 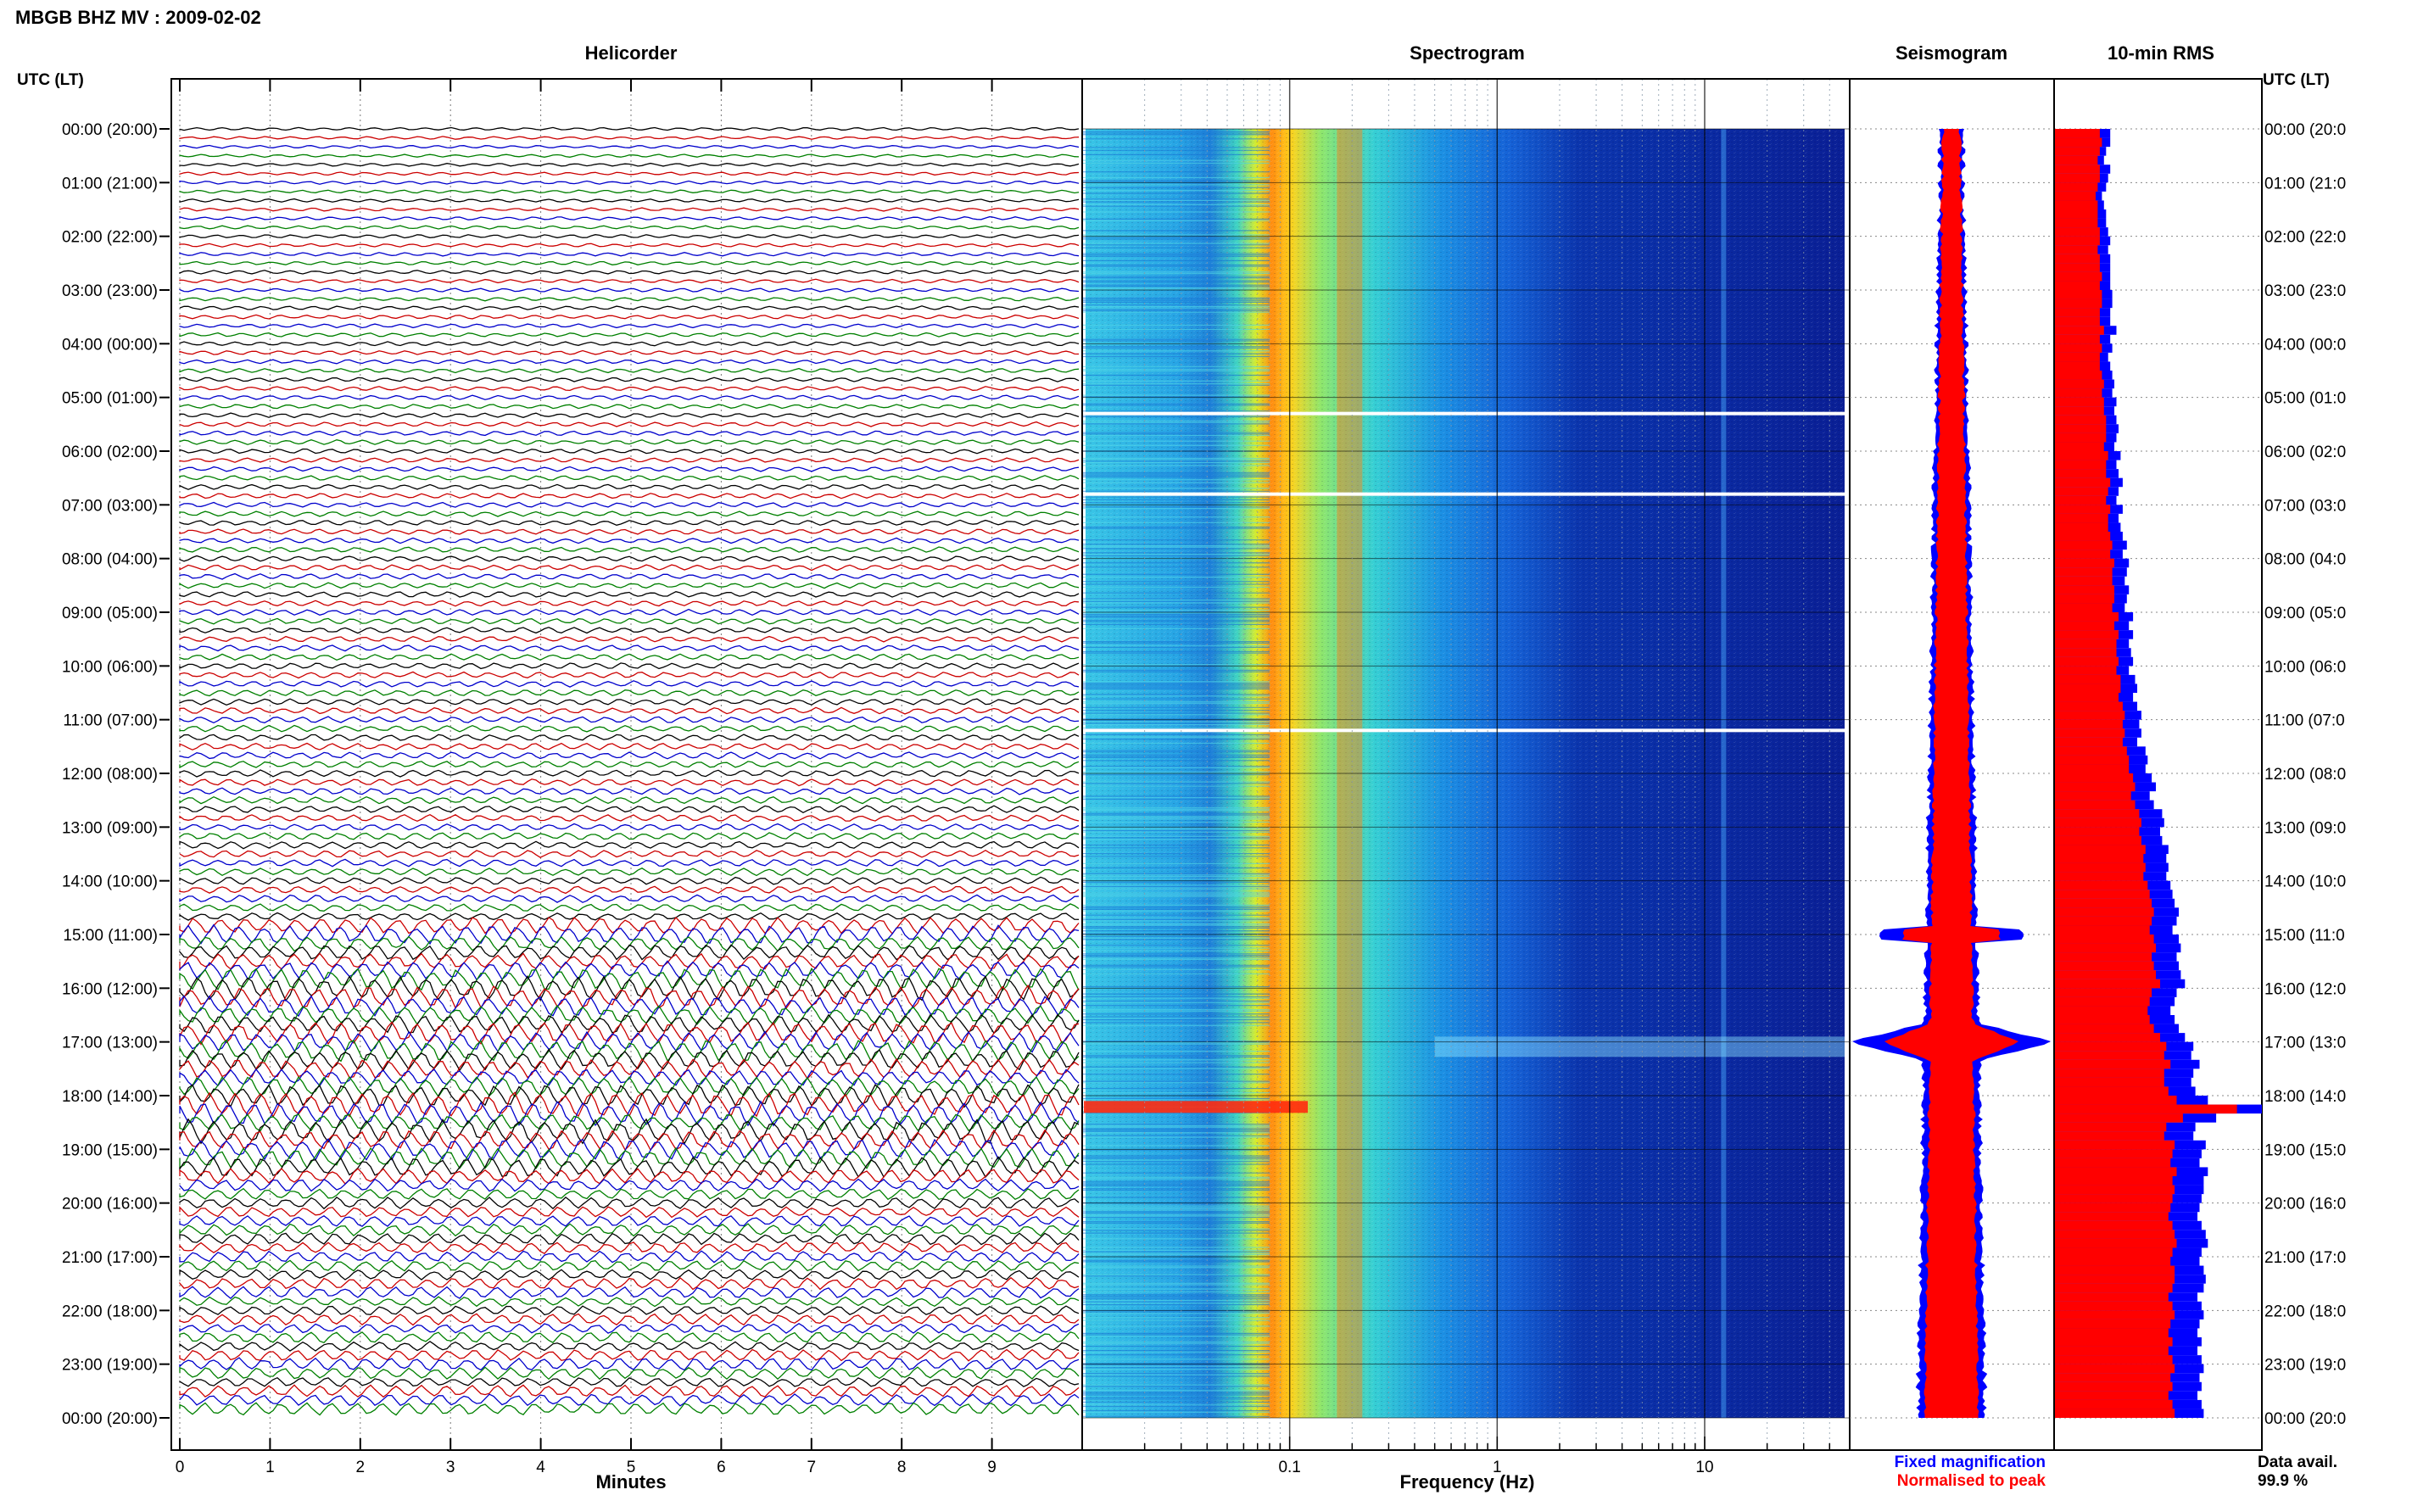 What do you see at coordinates (450, 1467) in the screenshot?
I see `helicorder-tick-label: 3` at bounding box center [450, 1467].